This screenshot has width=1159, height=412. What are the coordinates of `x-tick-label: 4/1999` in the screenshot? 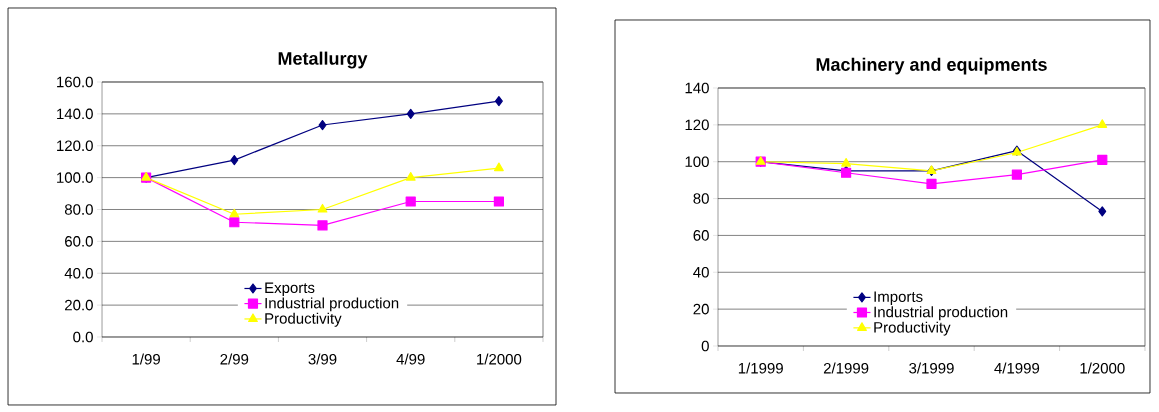 It's located at (1017, 368).